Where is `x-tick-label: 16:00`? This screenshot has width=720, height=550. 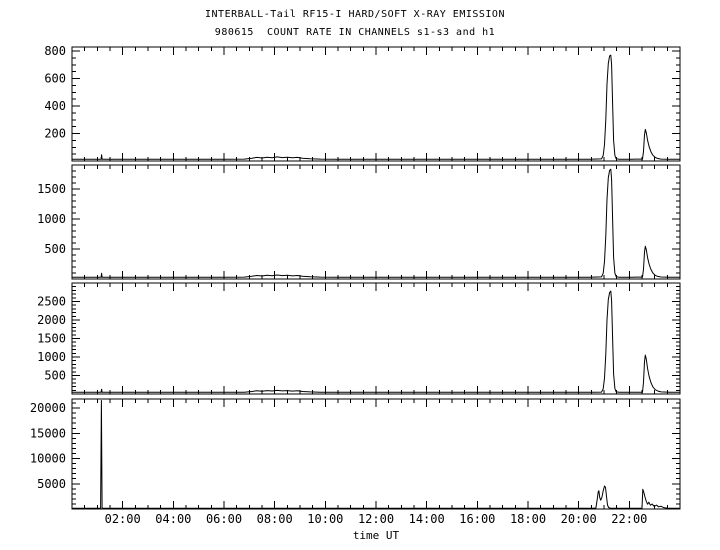
x-tick-label: 16:00 is located at coordinates (477, 519).